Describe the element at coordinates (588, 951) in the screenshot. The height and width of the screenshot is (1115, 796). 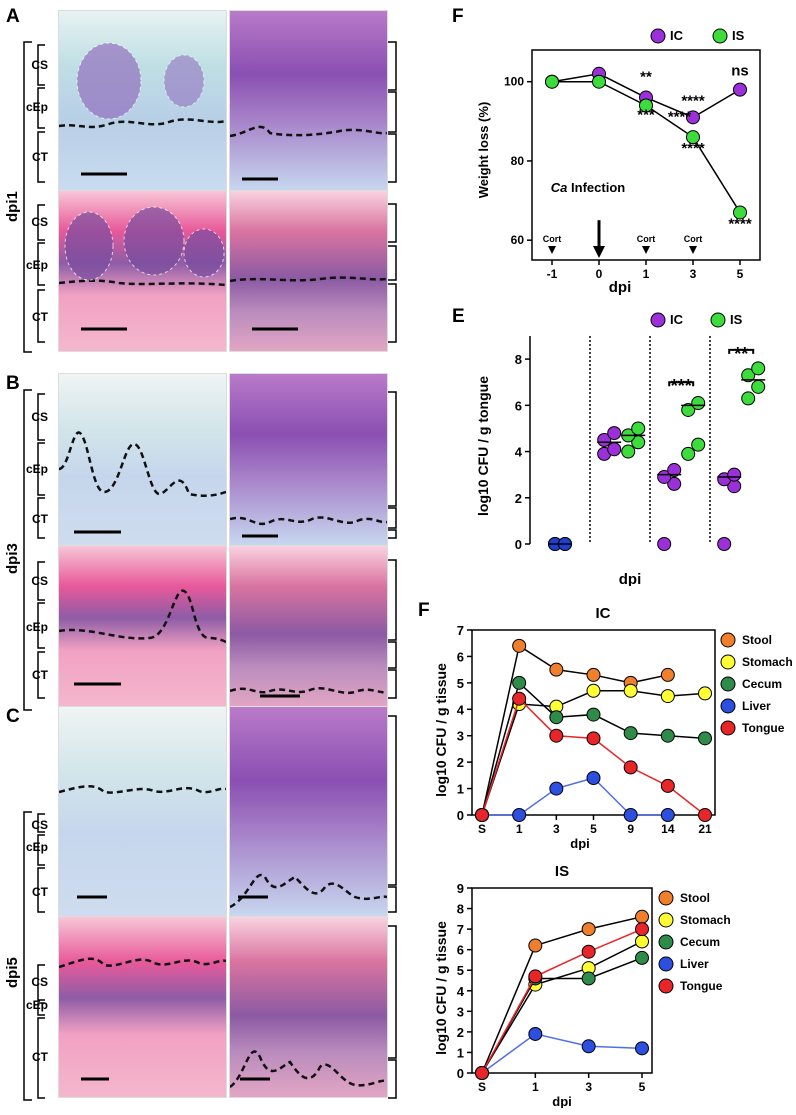
I see `tissue-is-point-tongue` at that location.